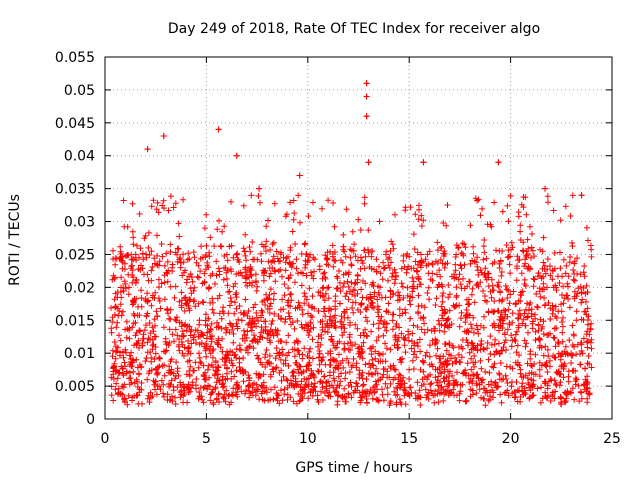 The image size is (640, 480). What do you see at coordinates (353, 468) in the screenshot?
I see `x-axis-label: GPS time / hours` at bounding box center [353, 468].